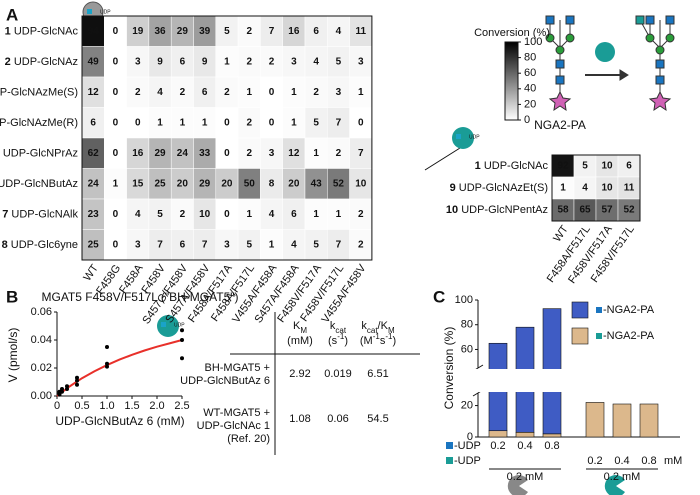 The width and height of the screenshot is (700, 495). I want to click on y-axis-label: V (pmol/s), so click(13, 355).